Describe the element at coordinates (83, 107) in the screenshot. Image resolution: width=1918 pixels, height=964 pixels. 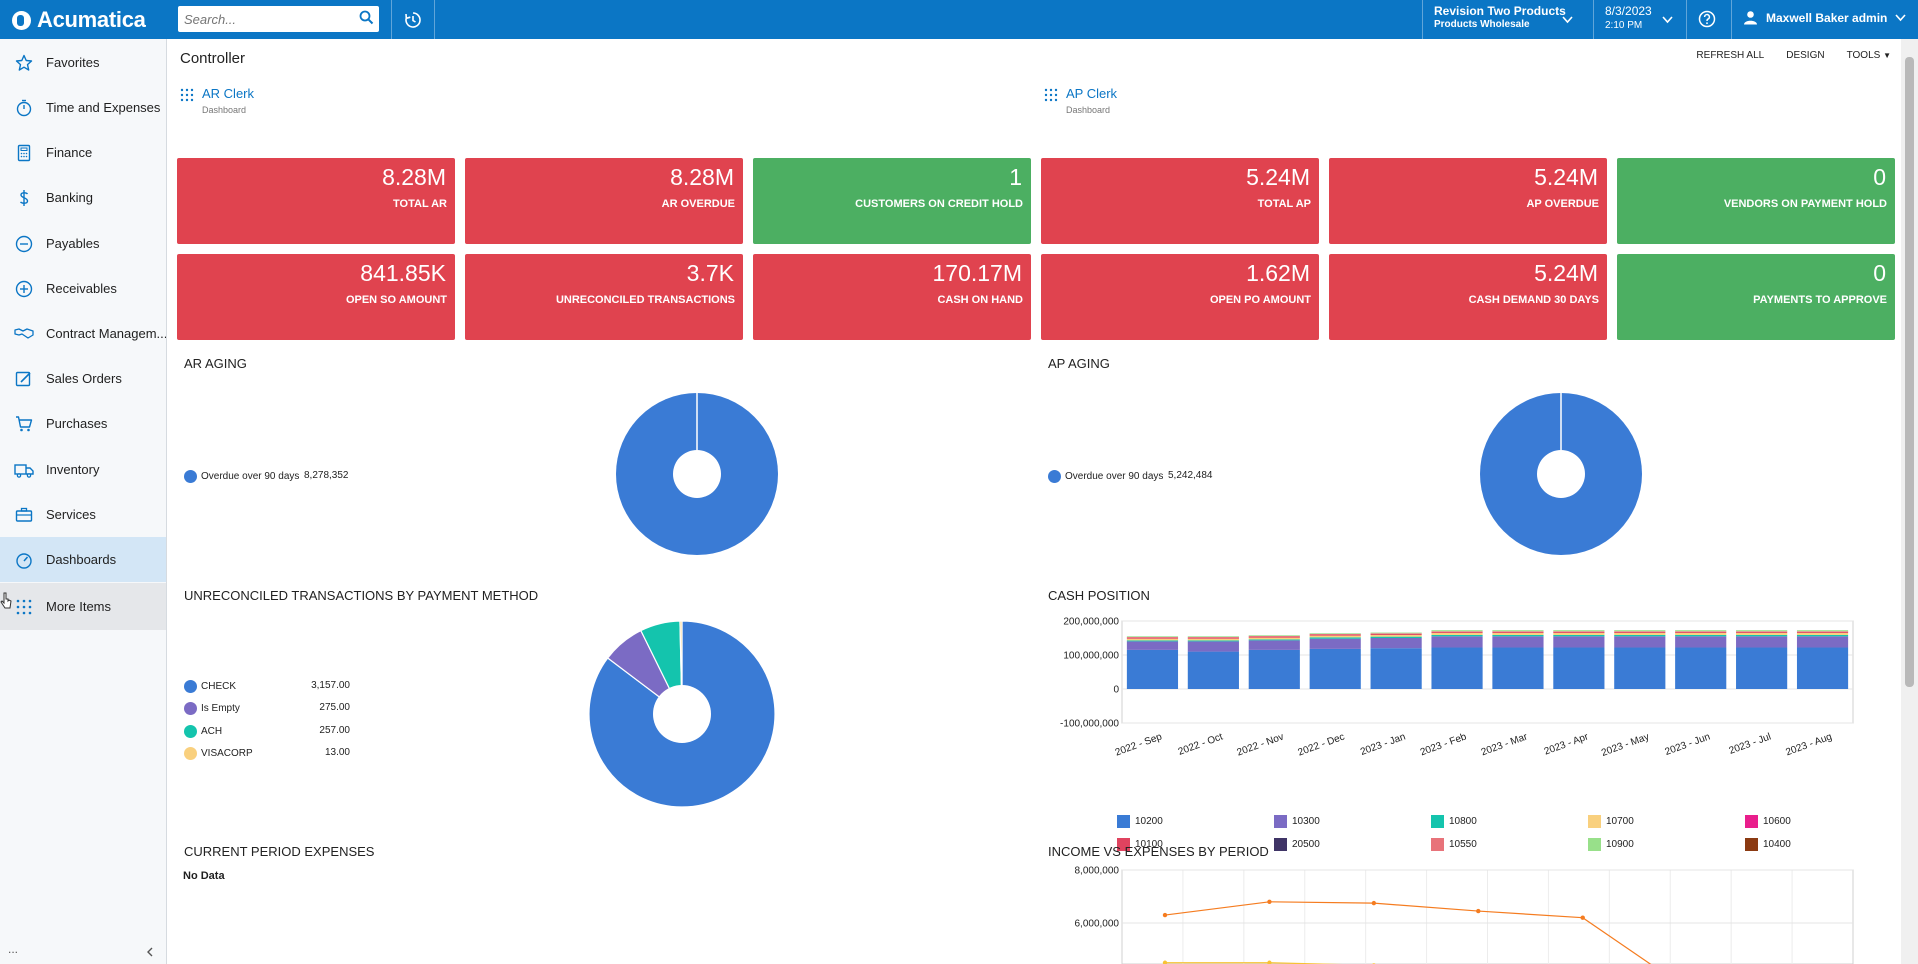
I see `sidebar-item-time-and-expenses: Time and Expenses` at that location.